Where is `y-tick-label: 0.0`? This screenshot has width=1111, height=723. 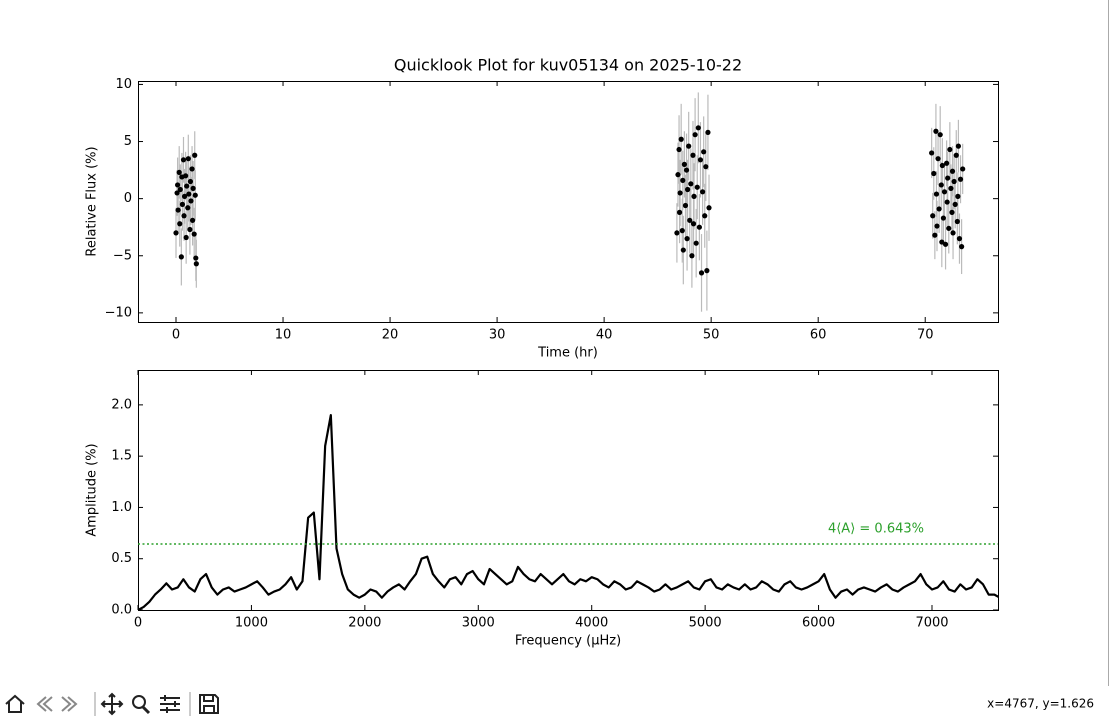
y-tick-label: 0.0 is located at coordinates (121, 610).